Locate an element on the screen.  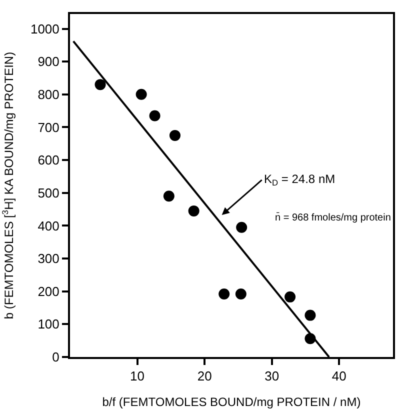
y-tick-label: 200 is located at coordinates (49, 291).